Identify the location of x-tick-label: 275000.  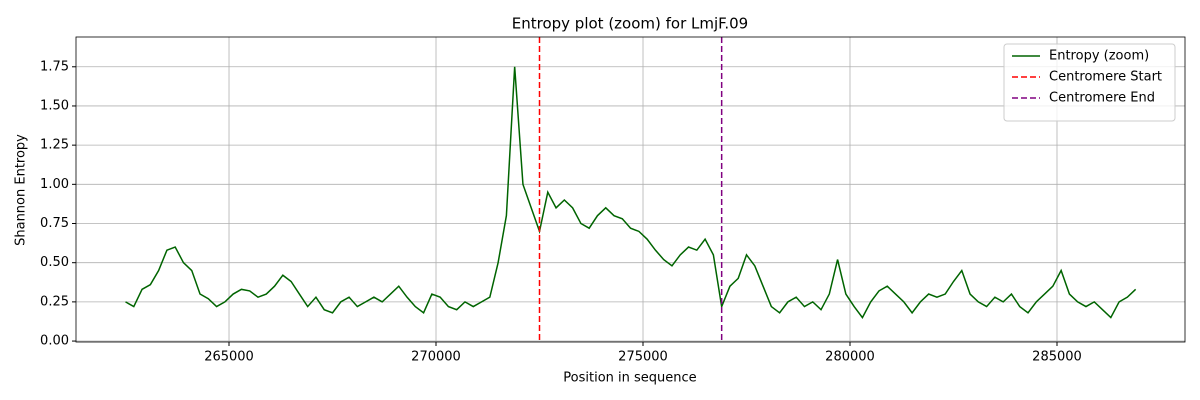
(643, 357).